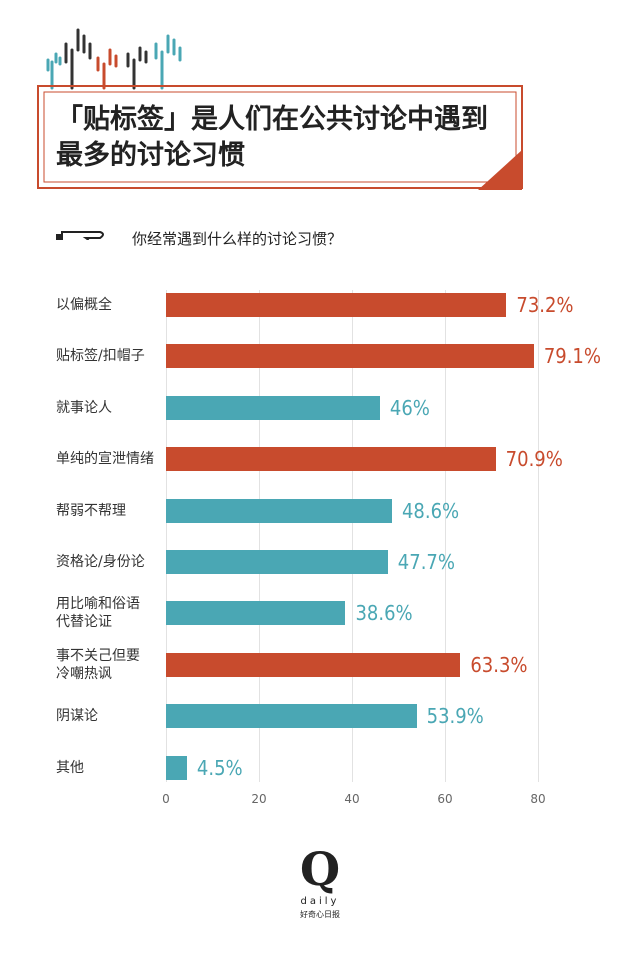 This screenshot has width=640, height=964. I want to click on x-tick-label: 20, so click(259, 799).